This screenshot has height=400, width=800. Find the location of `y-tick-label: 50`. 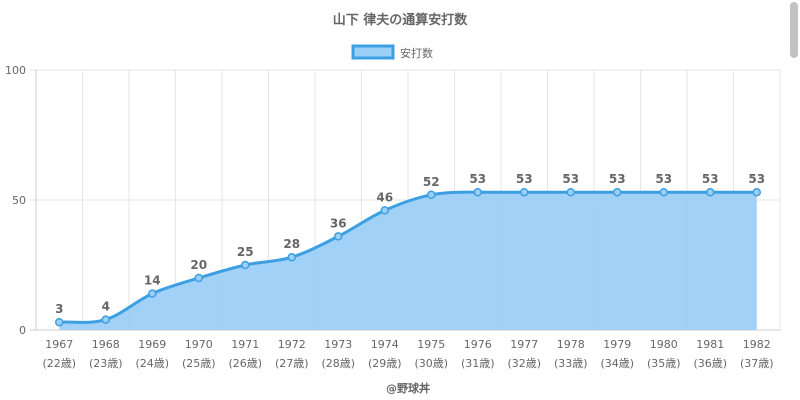

y-tick-label: 50 is located at coordinates (19, 200).